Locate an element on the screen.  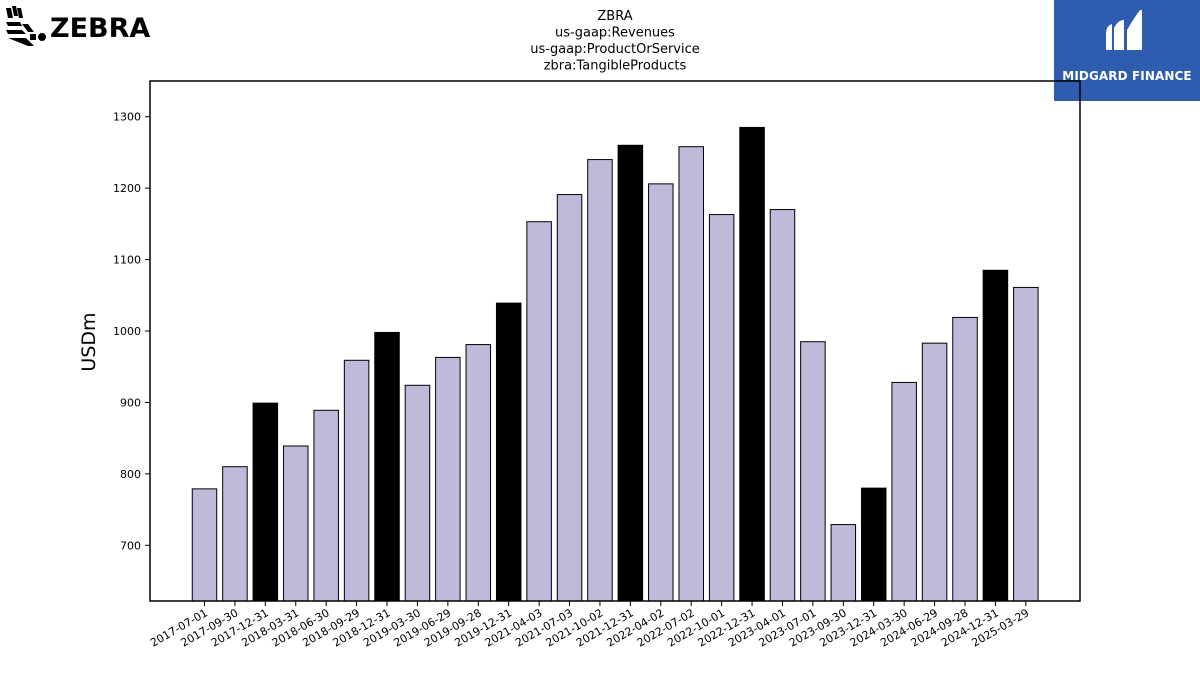
chart-title-line: us-gaap:ProductOrService is located at coordinates (615, 49).